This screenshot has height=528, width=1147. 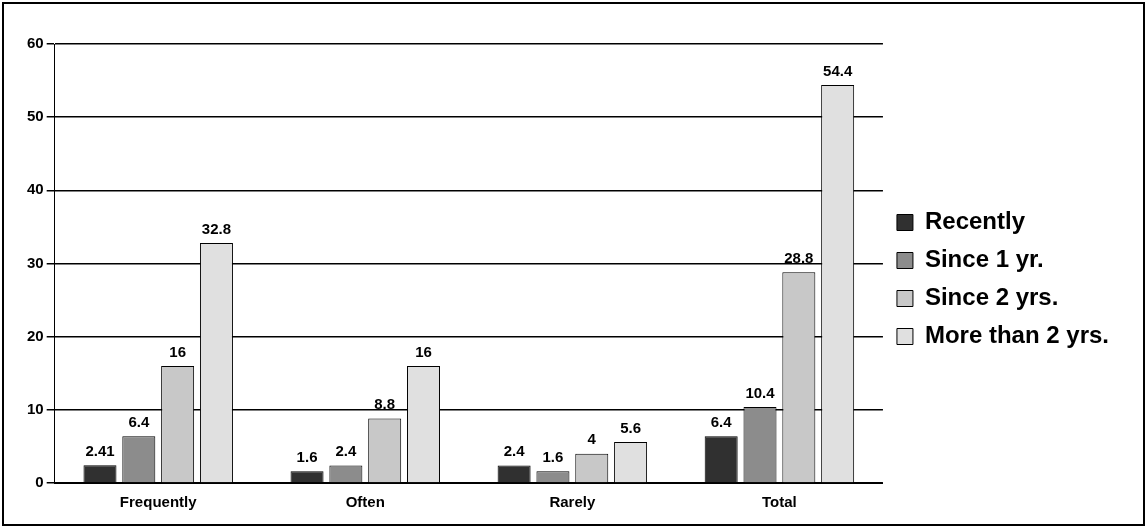 I want to click on y-tick-label: 0, so click(x=39, y=482).